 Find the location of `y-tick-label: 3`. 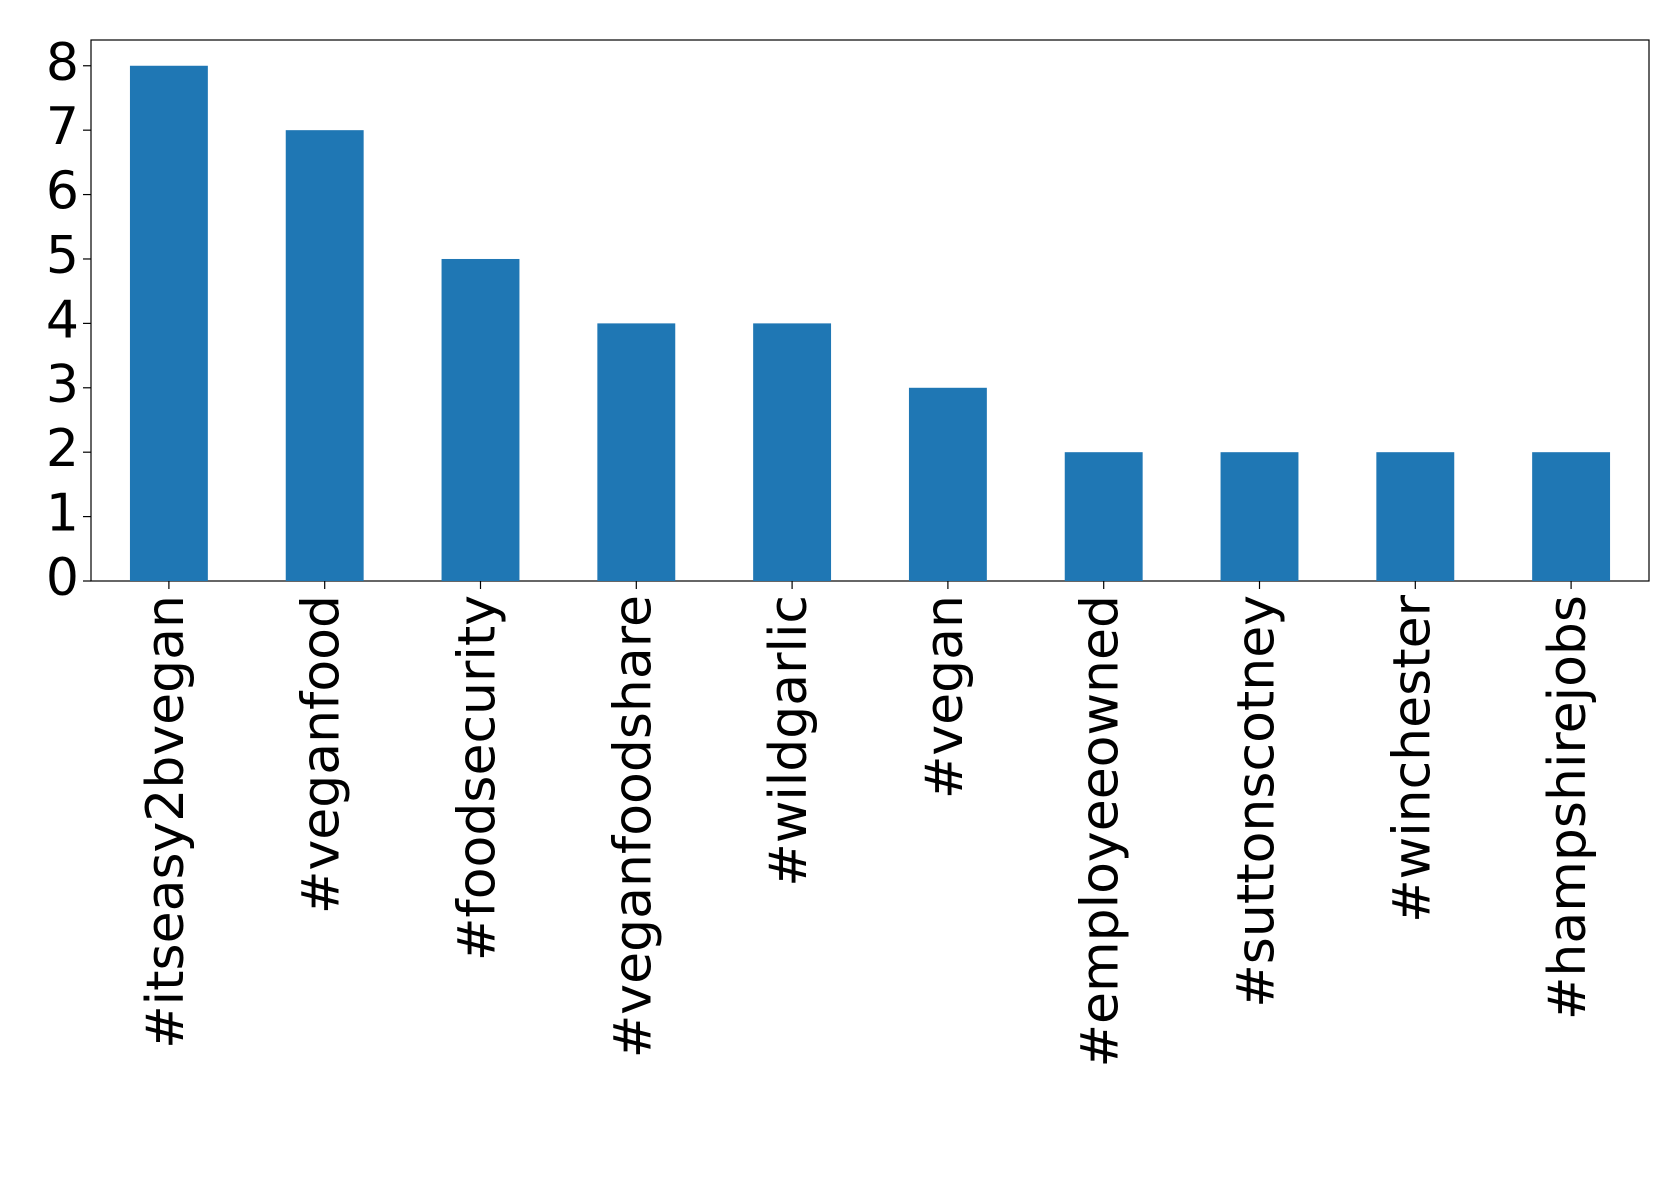

y-tick-label: 3 is located at coordinates (62, 385).